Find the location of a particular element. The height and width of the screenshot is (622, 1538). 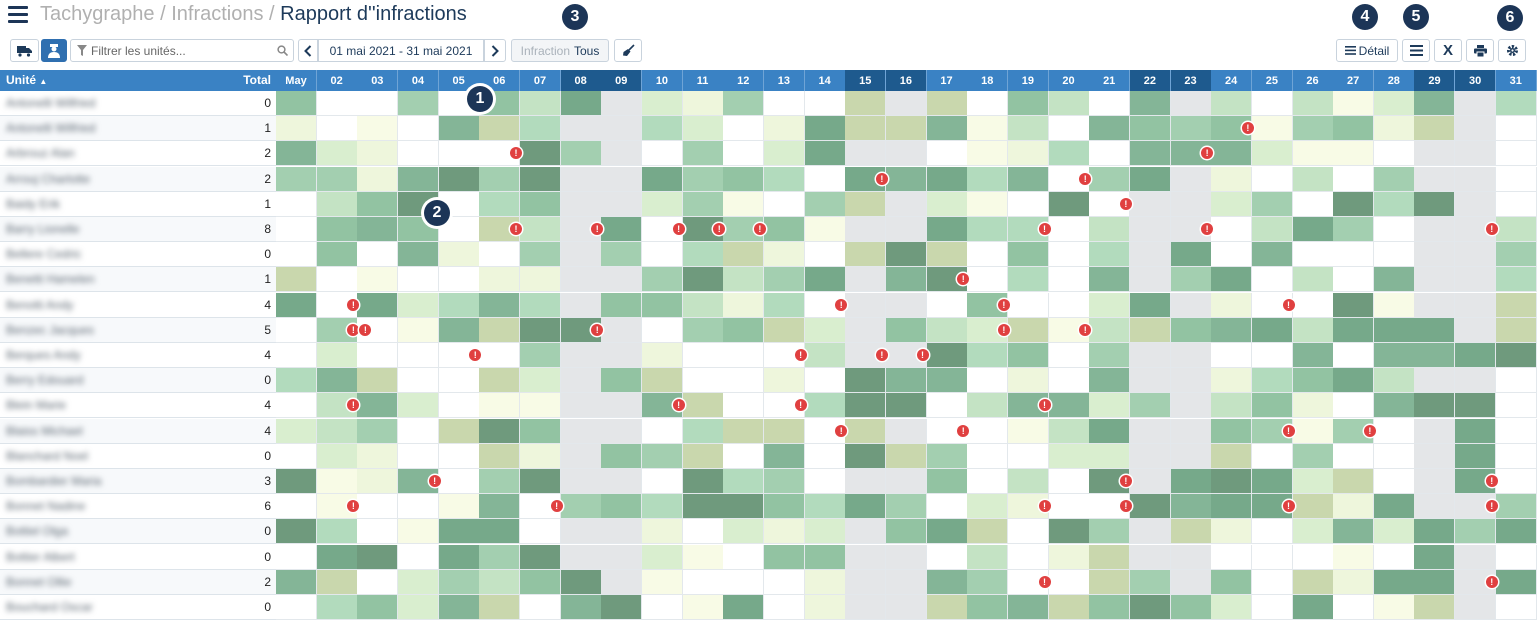

unit-row: Baidy Erik 1 is located at coordinates (138, 204).